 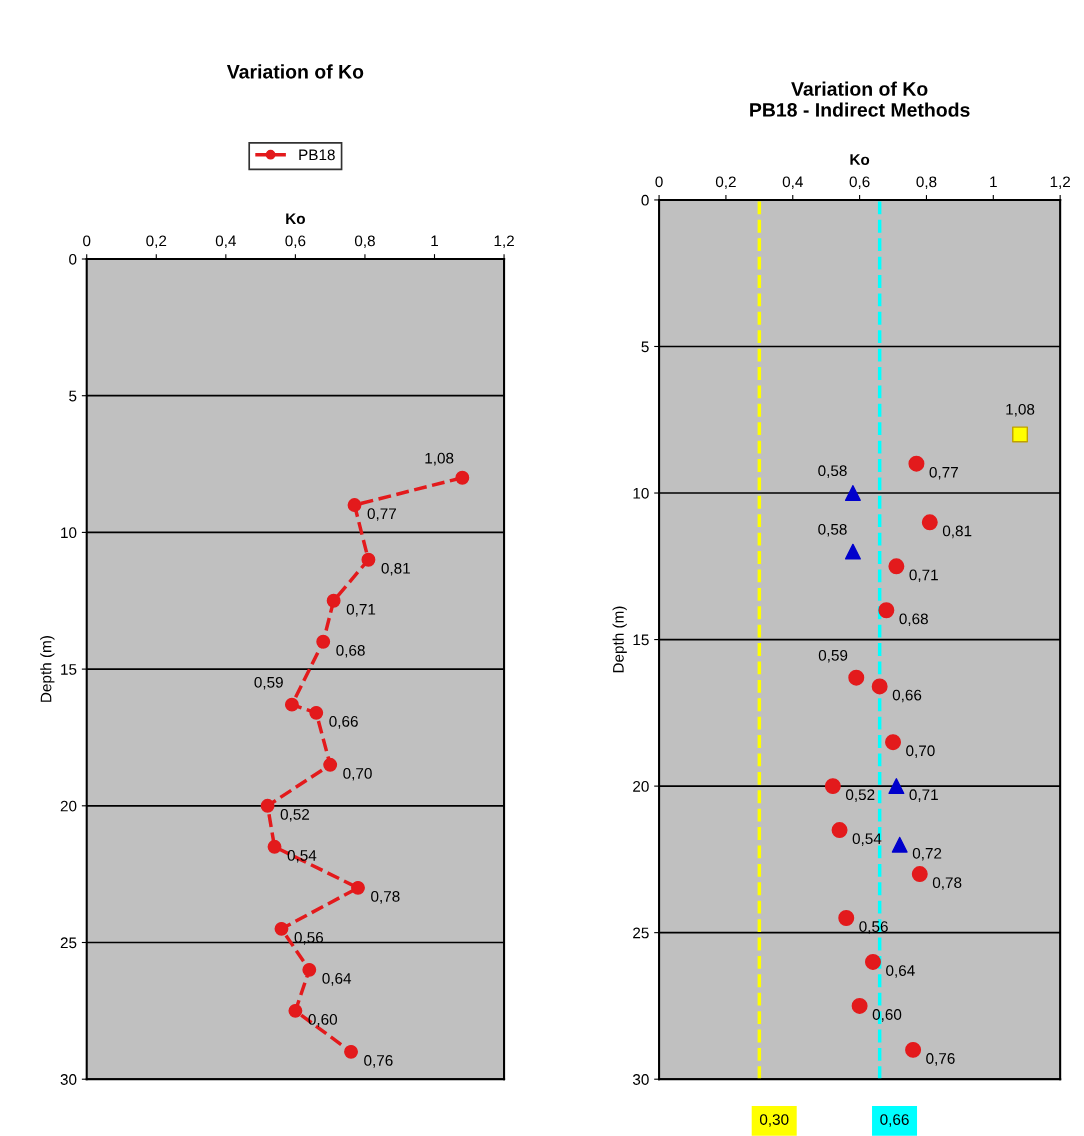 What do you see at coordinates (867, 839) in the screenshot?
I see `data-label: 0,54` at bounding box center [867, 839].